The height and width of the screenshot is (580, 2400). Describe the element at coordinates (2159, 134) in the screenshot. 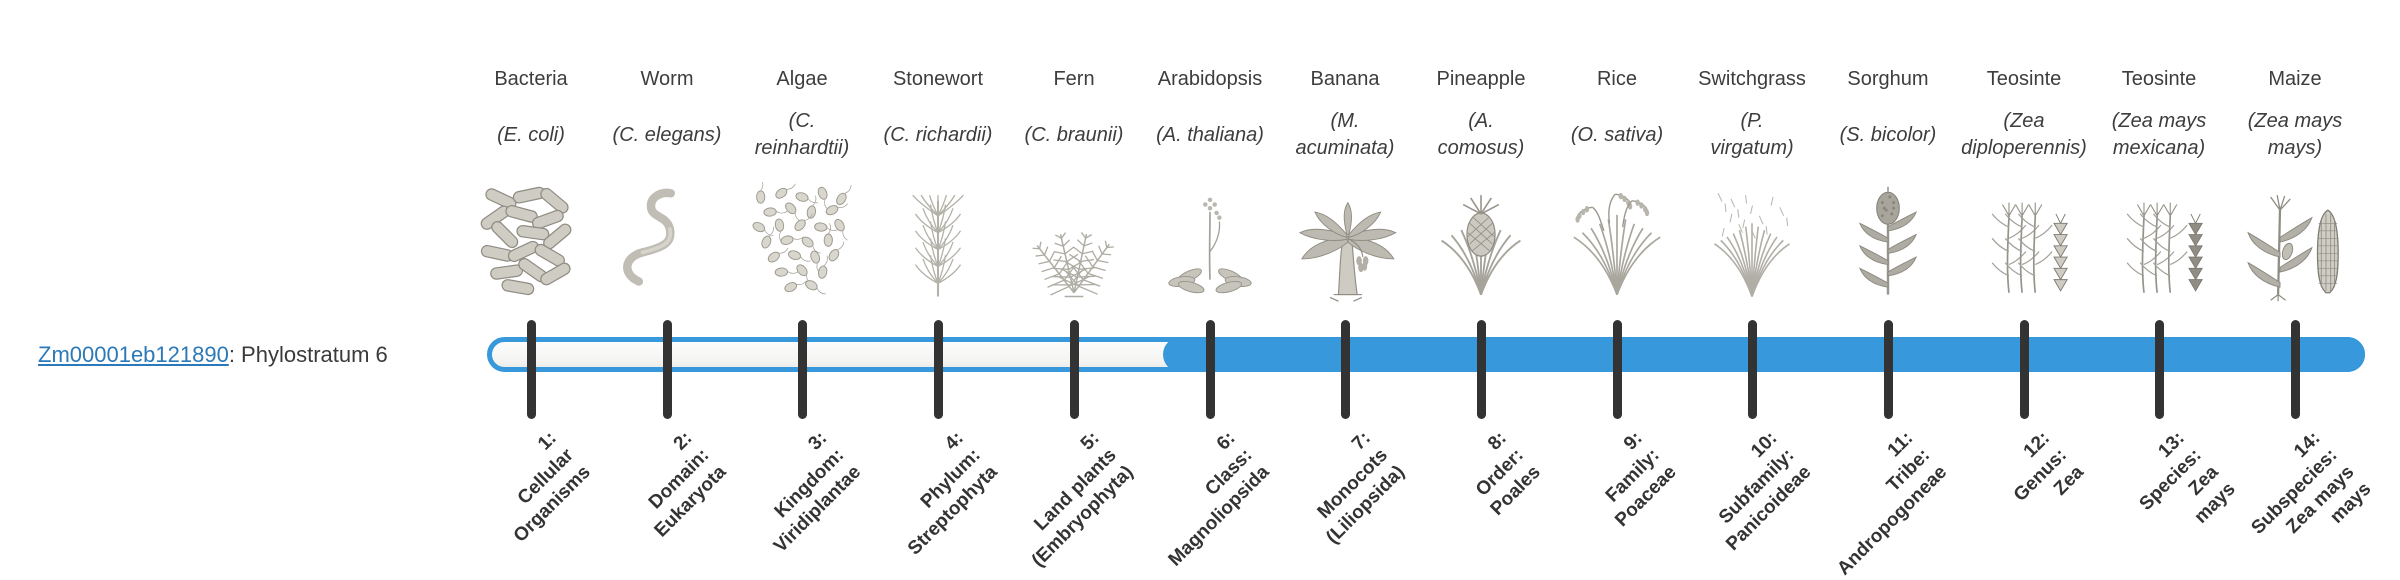

I see `organism-species: (Zea mays mexicana)` at that location.